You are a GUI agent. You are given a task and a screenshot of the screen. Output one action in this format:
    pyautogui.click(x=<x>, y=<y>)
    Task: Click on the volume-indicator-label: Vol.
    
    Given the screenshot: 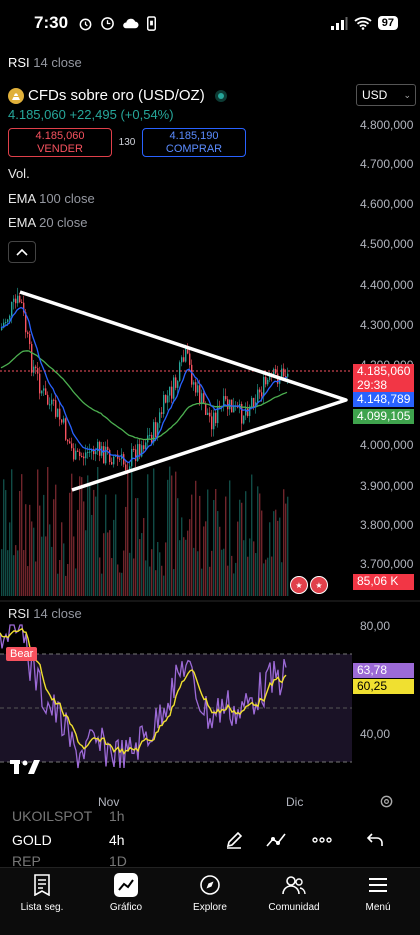 What is the action you would take?
    pyautogui.click(x=19, y=173)
    